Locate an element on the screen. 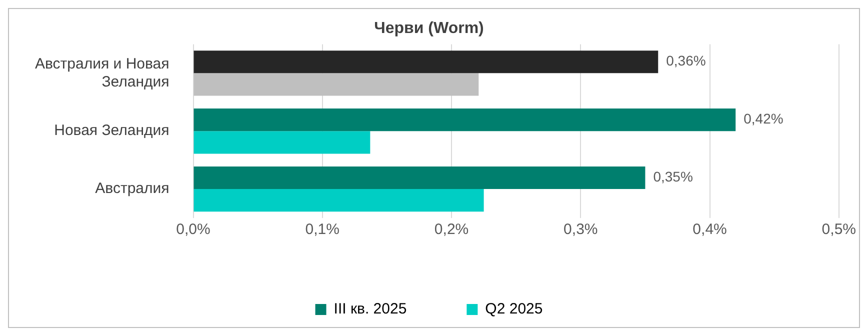 The image size is (868, 336). x-tick-label: 0,5% is located at coordinates (839, 229).